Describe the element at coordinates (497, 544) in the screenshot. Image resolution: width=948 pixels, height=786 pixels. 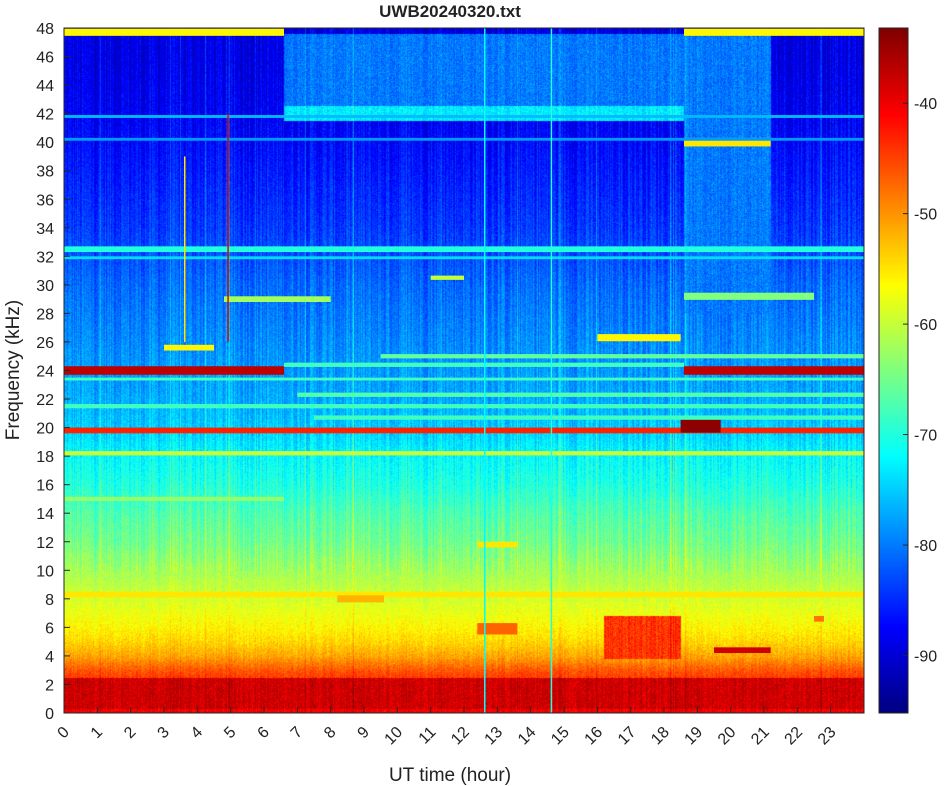
I see `narrowband-line-11.8kHz` at that location.